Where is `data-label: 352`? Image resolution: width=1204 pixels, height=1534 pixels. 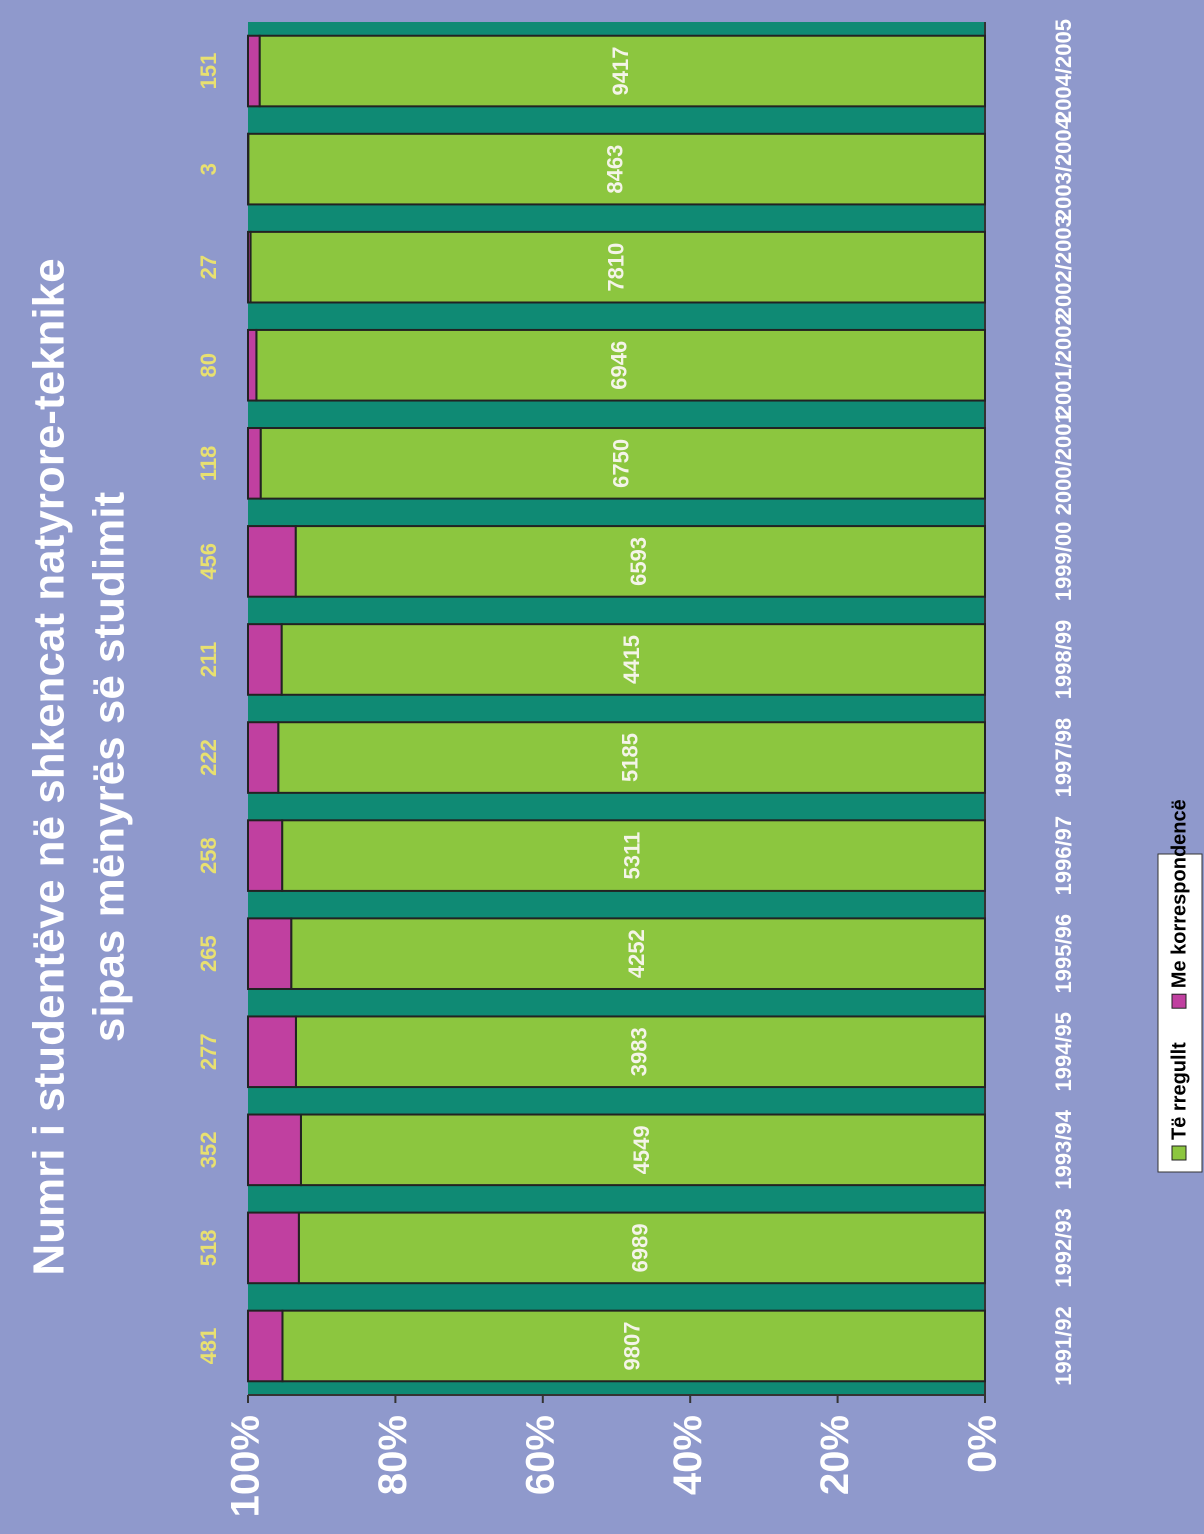
data-label: 352 is located at coordinates (208, 1149).